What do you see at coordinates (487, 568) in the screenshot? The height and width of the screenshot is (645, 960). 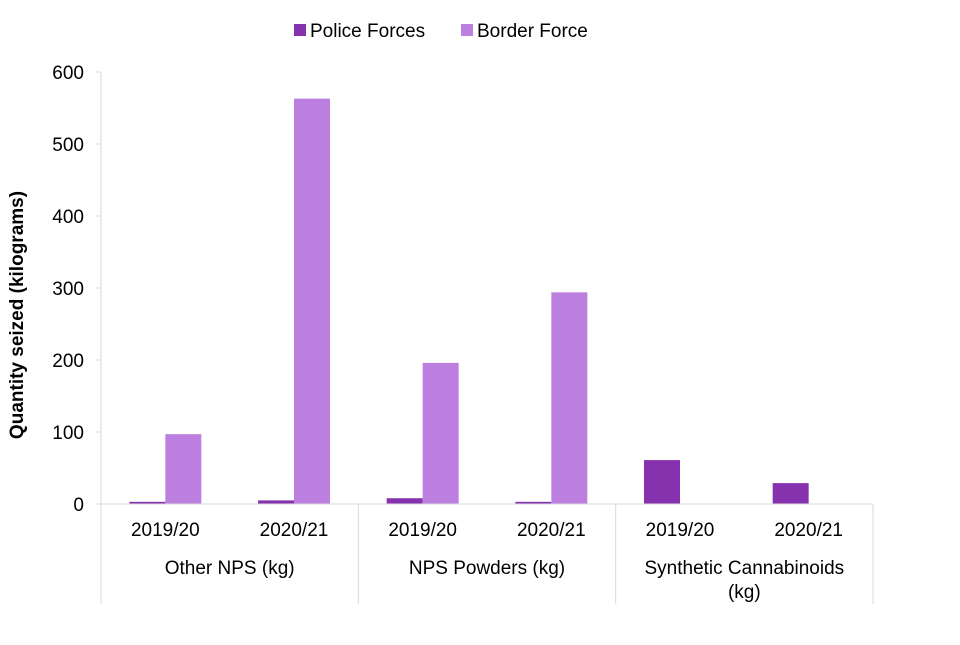 I see `x-group-label: NPS Powders (kg)` at bounding box center [487, 568].